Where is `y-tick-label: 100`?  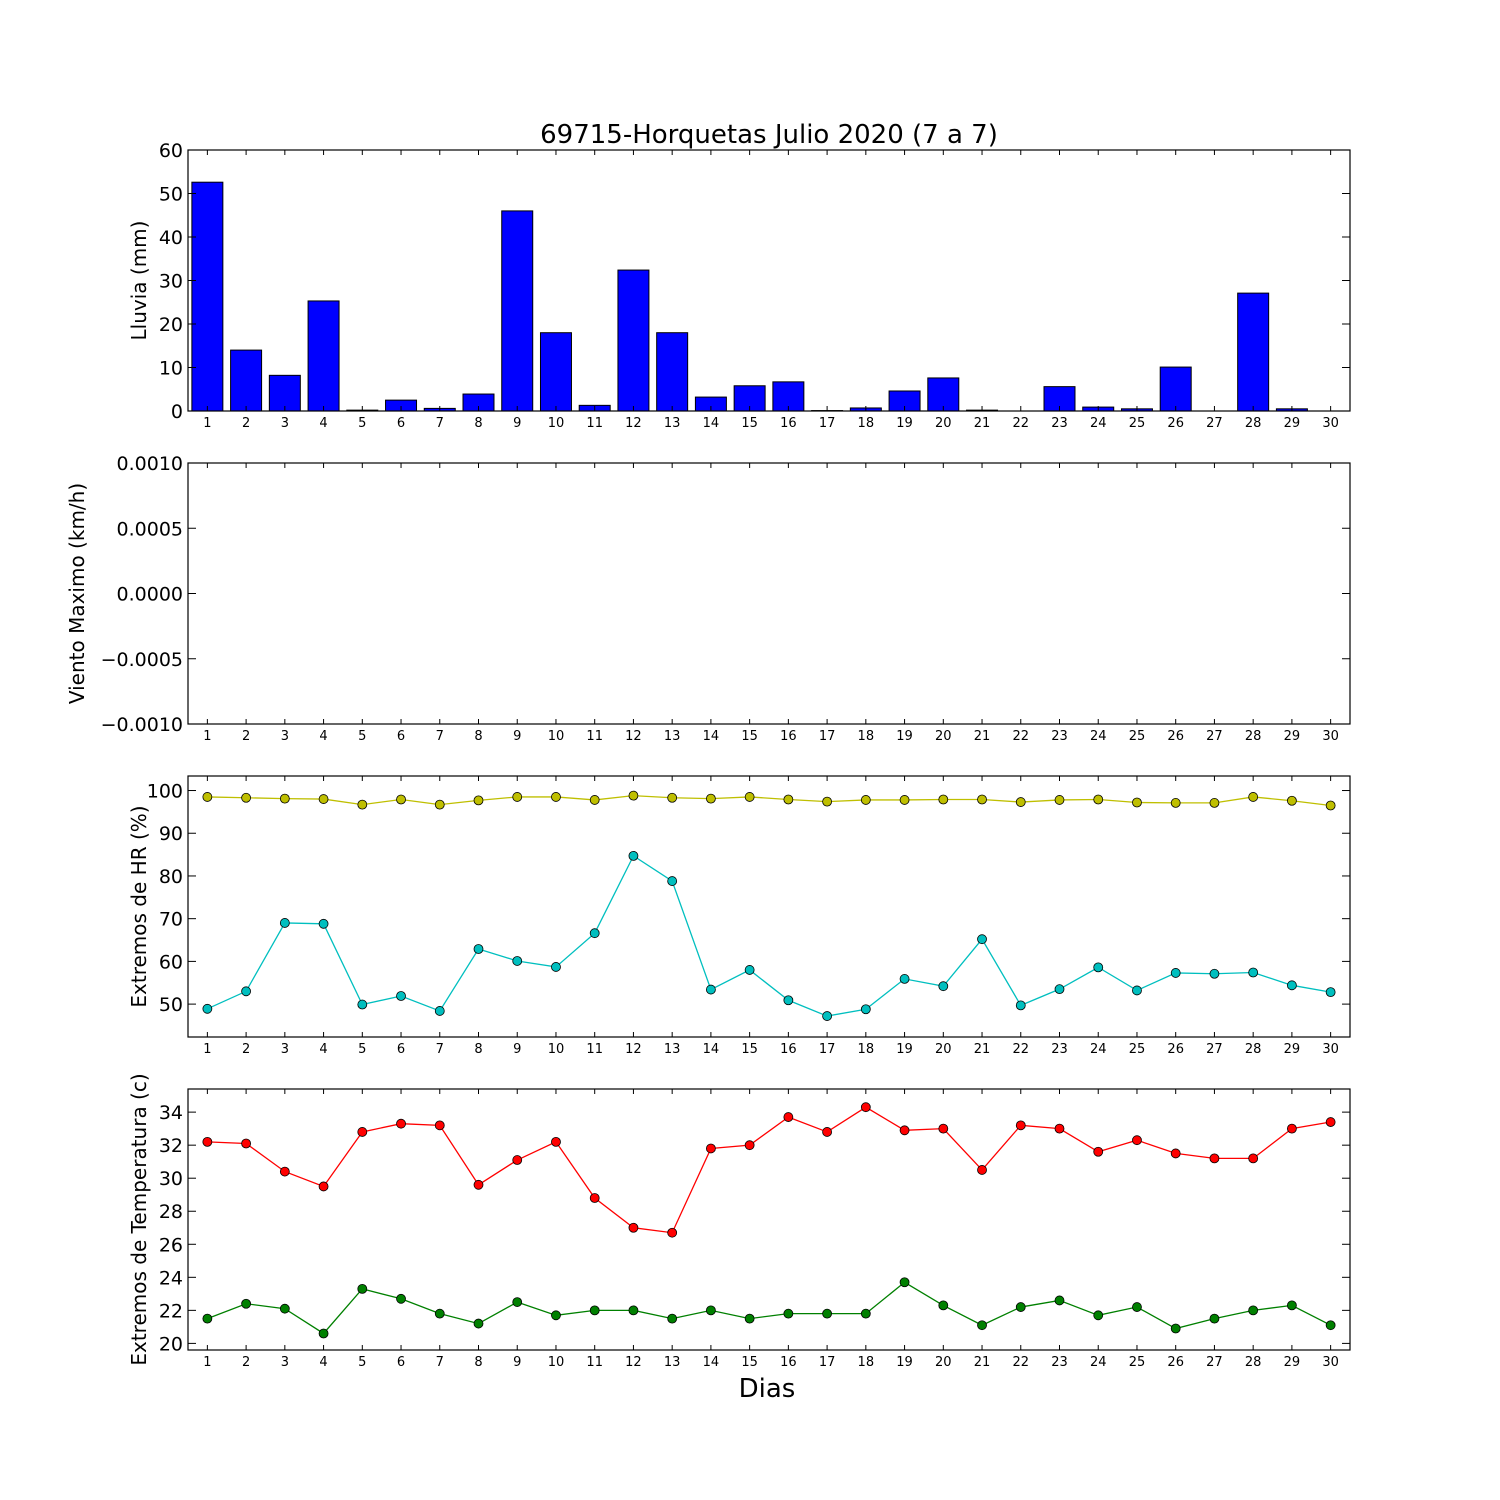
y-tick-label: 100 is located at coordinates (165, 792).